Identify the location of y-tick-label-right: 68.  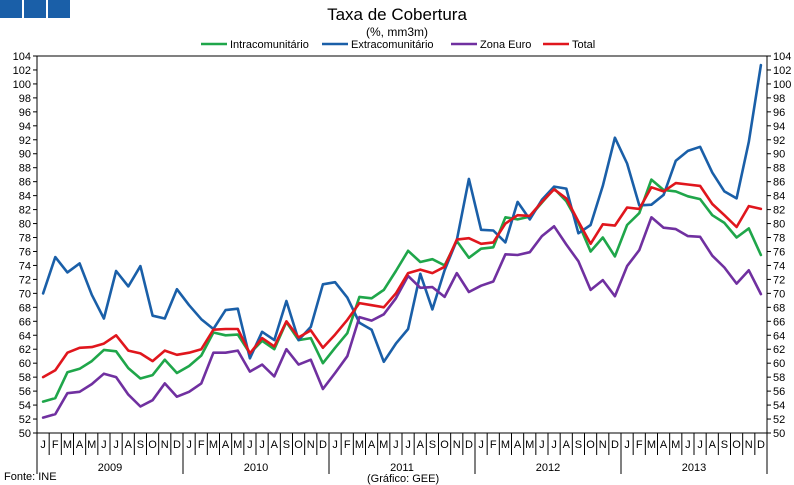
(779, 308).